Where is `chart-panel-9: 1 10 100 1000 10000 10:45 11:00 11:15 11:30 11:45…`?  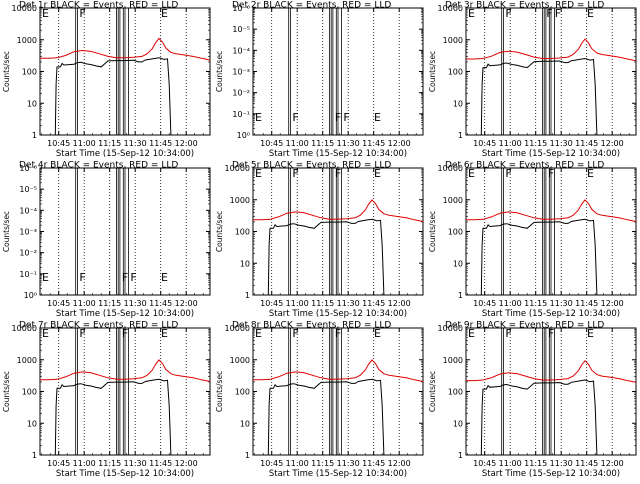
chart-panel-9: 1 10 100 1000 10000 10:45 11:00 11:15 11:30 11:45… is located at coordinates (532, 400).